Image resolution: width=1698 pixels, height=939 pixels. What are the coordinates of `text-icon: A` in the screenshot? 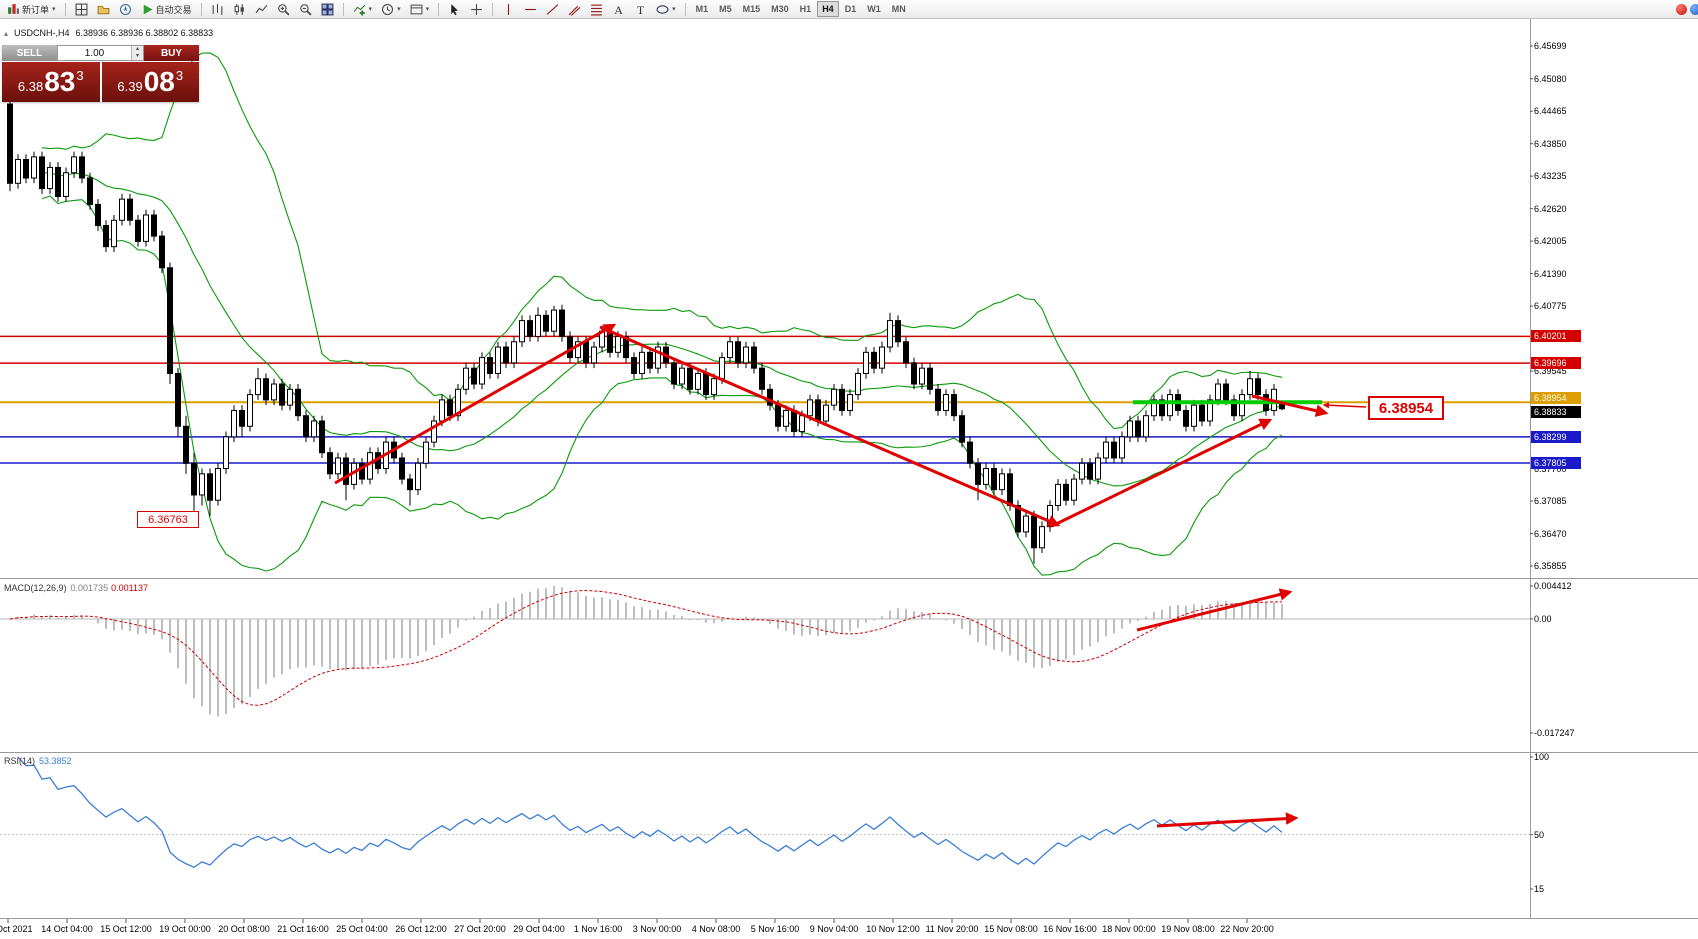 It's located at (618, 9).